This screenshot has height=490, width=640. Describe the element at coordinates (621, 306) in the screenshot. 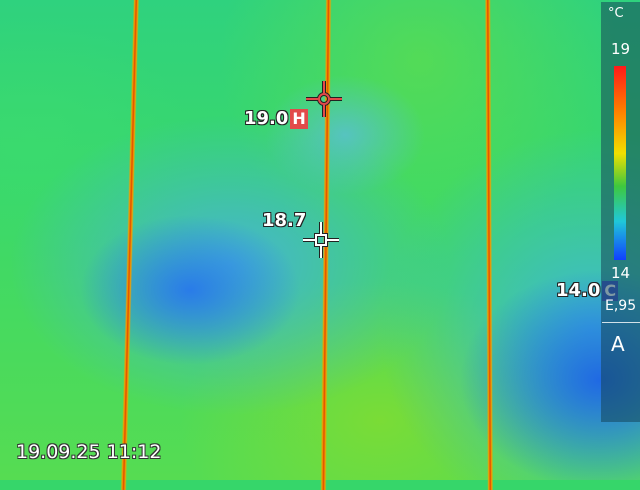

I see `emissivity-label: E,95` at that location.